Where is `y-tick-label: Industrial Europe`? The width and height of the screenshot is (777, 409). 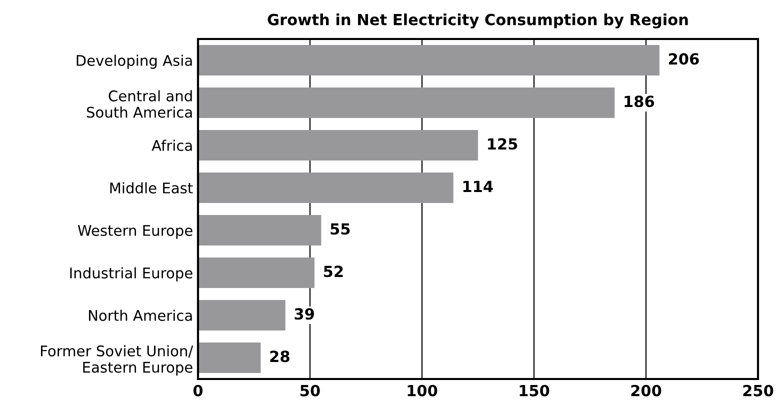 y-tick-label: Industrial Europe is located at coordinates (131, 274).